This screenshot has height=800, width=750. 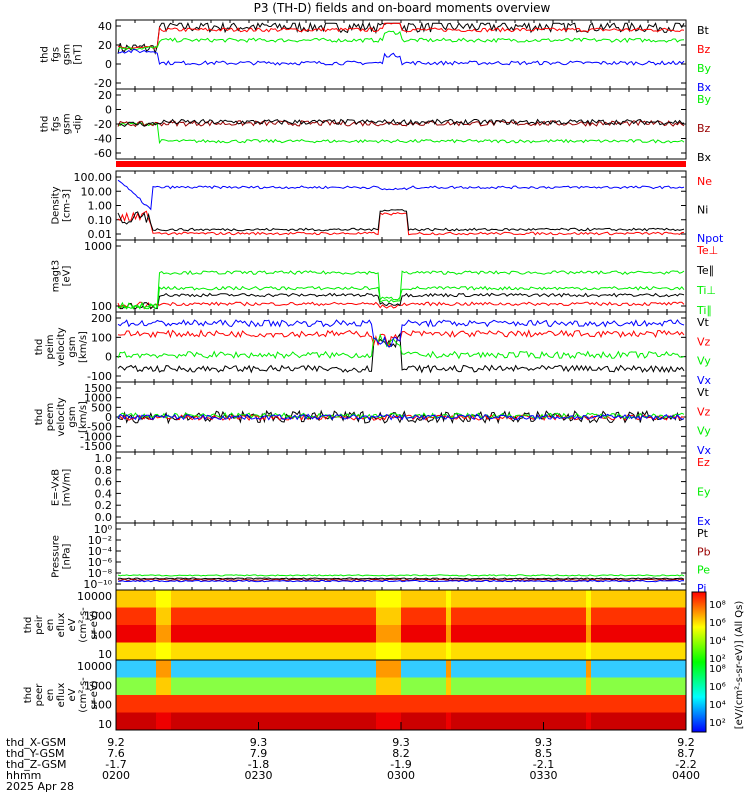 What do you see at coordinates (98, 398) in the screenshot?
I see `y-tick-label: 1000` at bounding box center [98, 398].